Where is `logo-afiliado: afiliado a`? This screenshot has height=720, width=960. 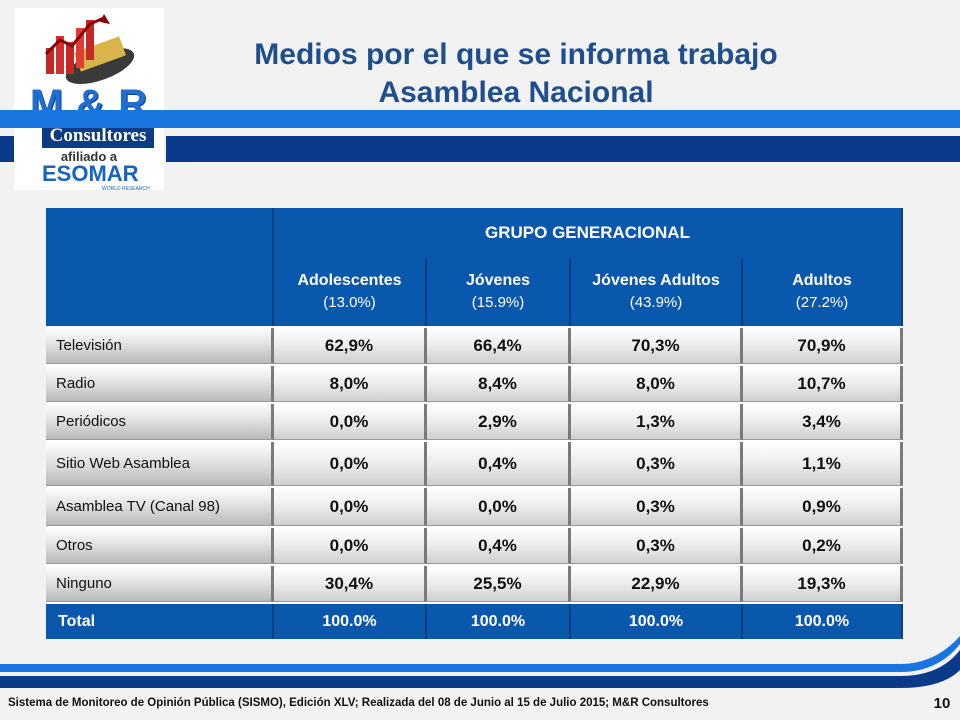 logo-afiliado: afiliado a is located at coordinates (89, 156).